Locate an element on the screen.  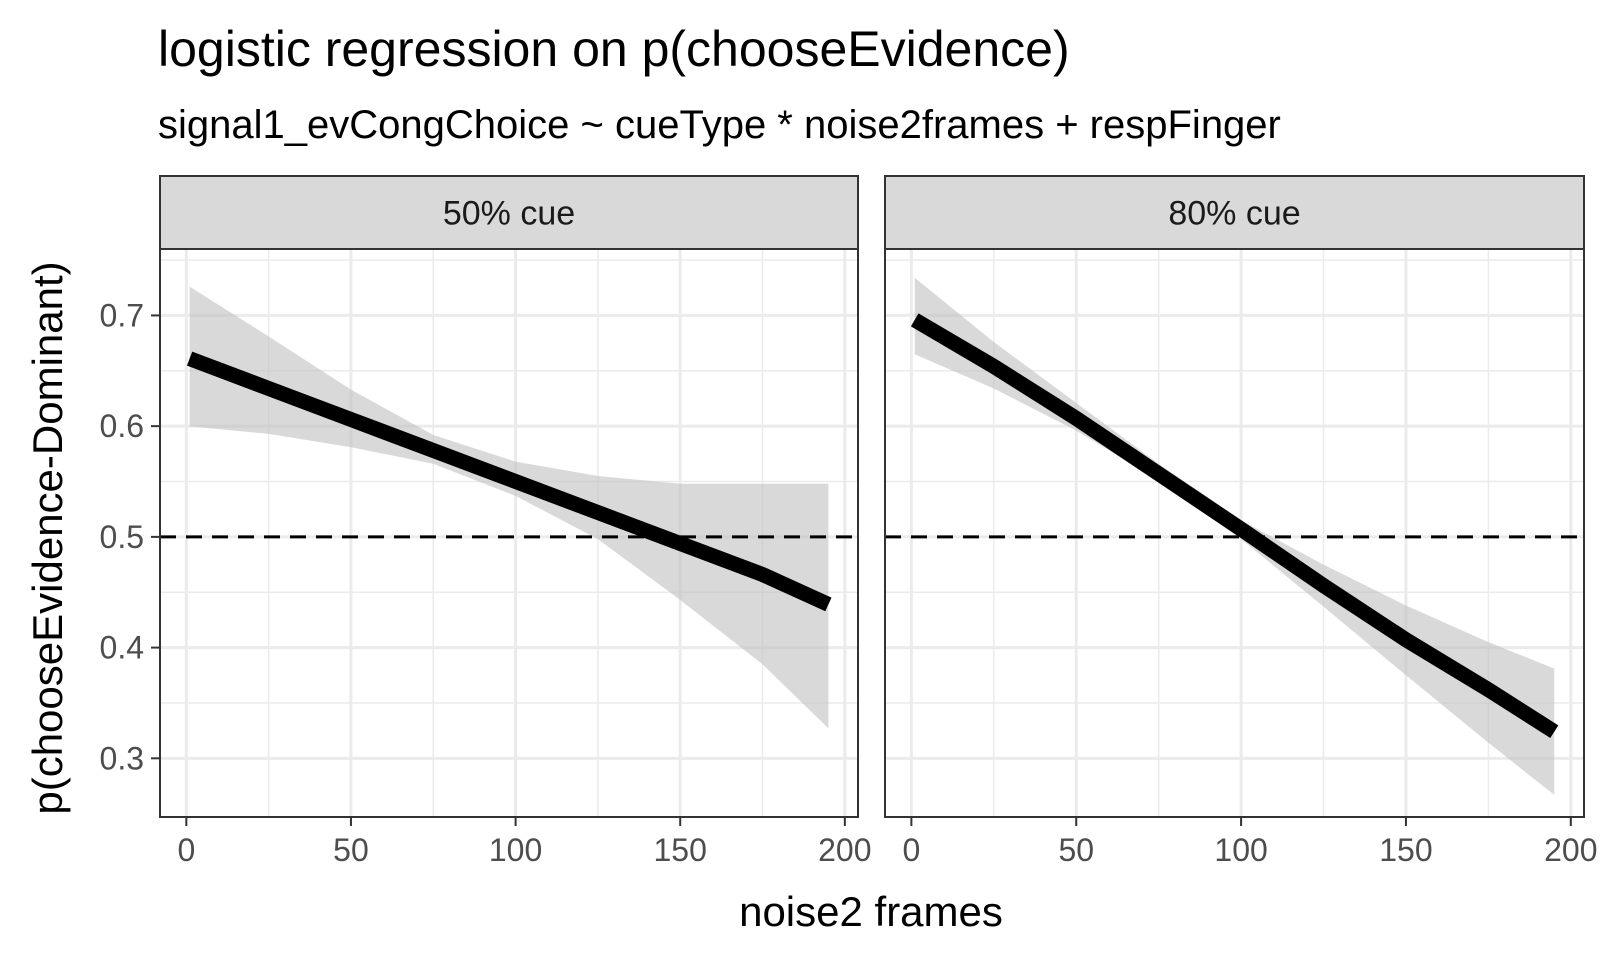
x-axis-title: noise2 frames is located at coordinates (871, 911).